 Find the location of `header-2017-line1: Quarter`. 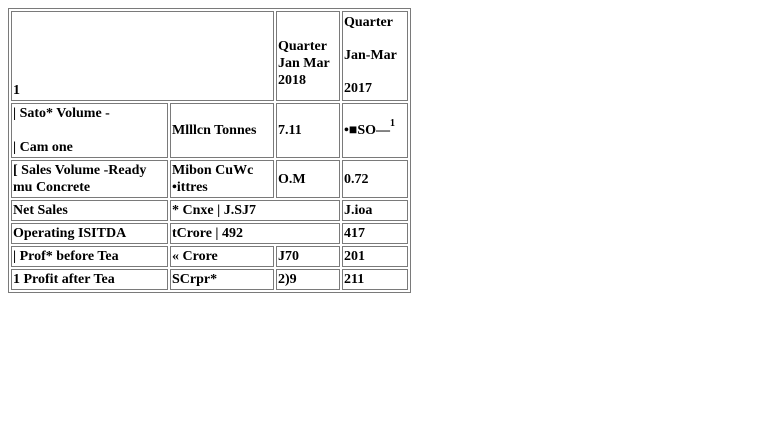

header-2017-line1: Quarter is located at coordinates (368, 22).